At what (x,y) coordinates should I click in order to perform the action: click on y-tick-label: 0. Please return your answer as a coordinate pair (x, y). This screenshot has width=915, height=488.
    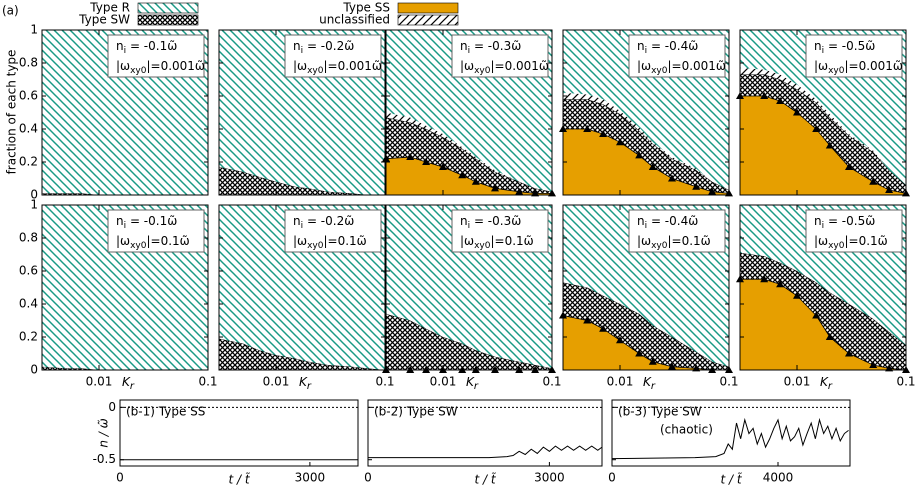
    Looking at the image, I should click on (34, 370).